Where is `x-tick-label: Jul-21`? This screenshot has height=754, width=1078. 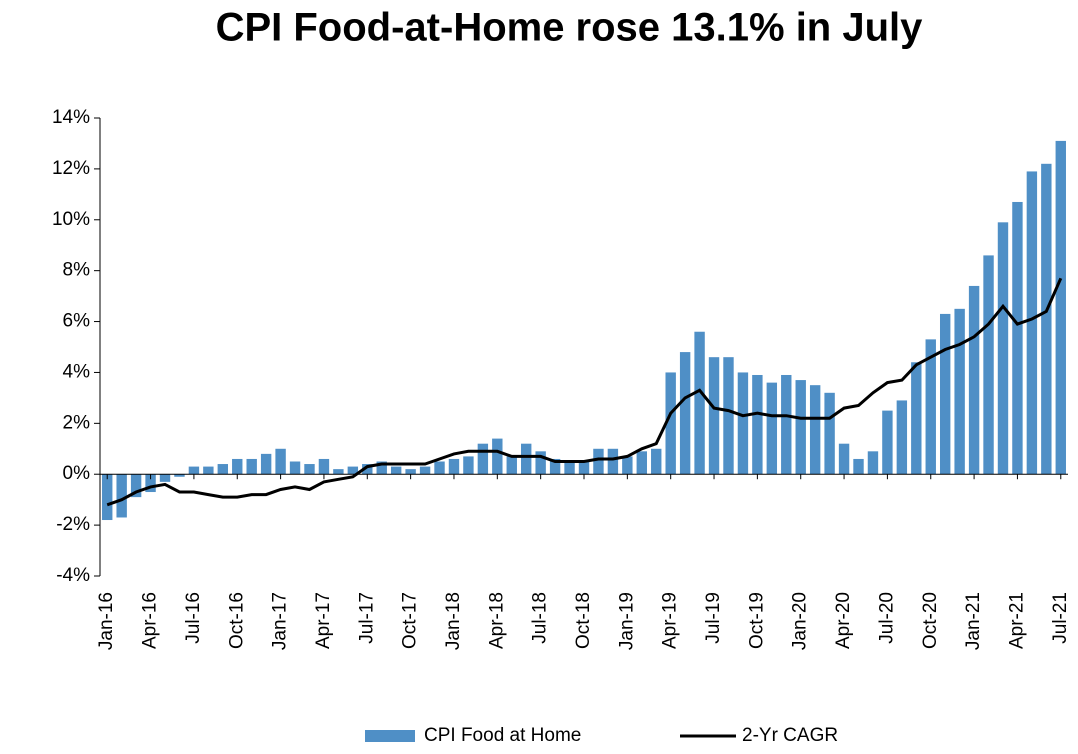
x-tick-label: Jul-21 is located at coordinates (1060, 618).